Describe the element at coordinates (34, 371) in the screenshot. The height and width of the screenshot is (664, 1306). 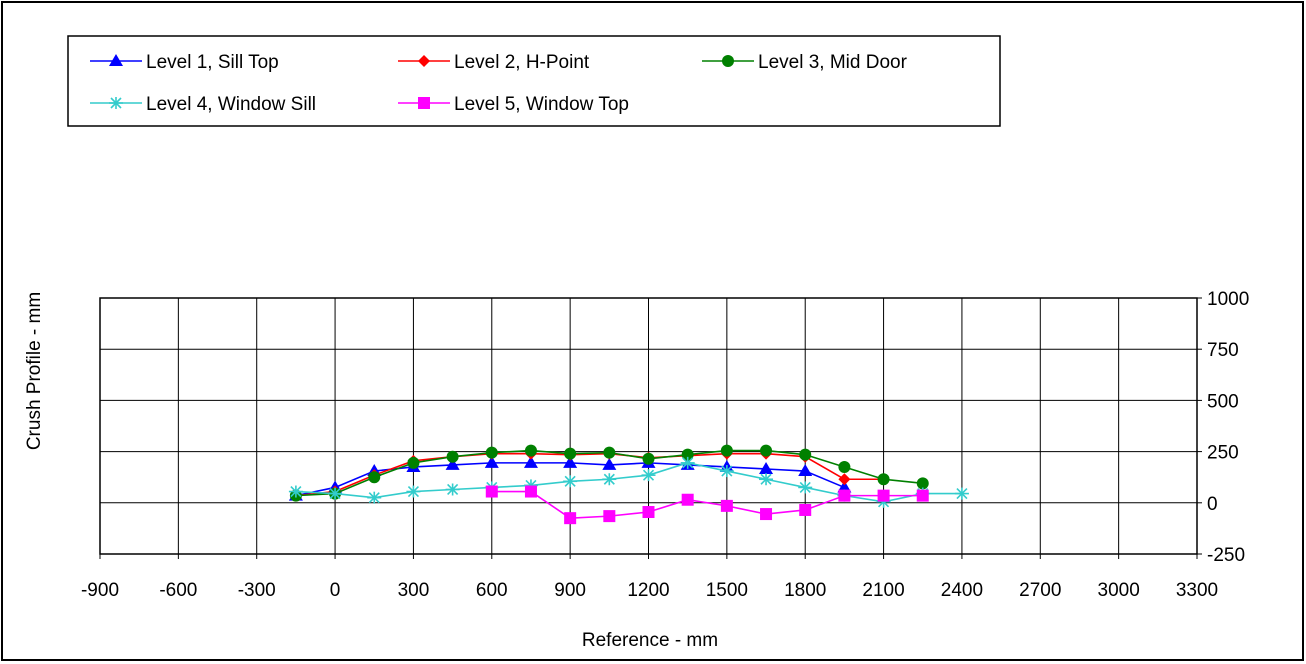
I see `y-axis-title: Crush Profile - mm` at that location.